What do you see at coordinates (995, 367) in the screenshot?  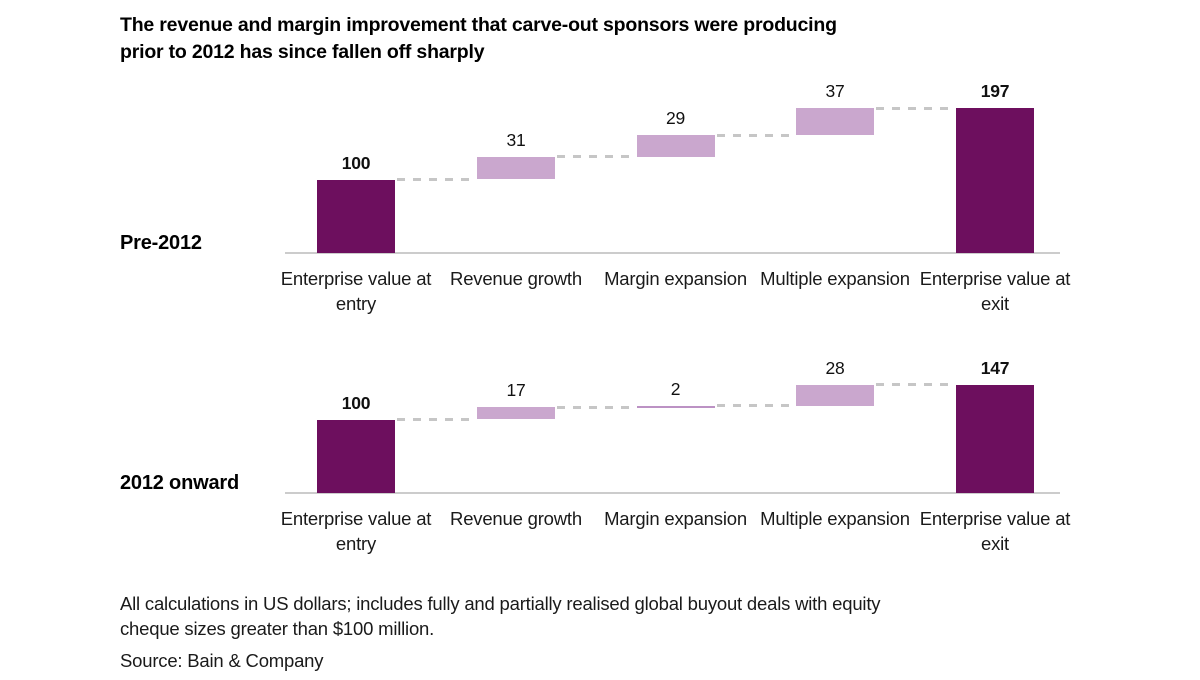 I see `bar-value-label: 147` at bounding box center [995, 367].